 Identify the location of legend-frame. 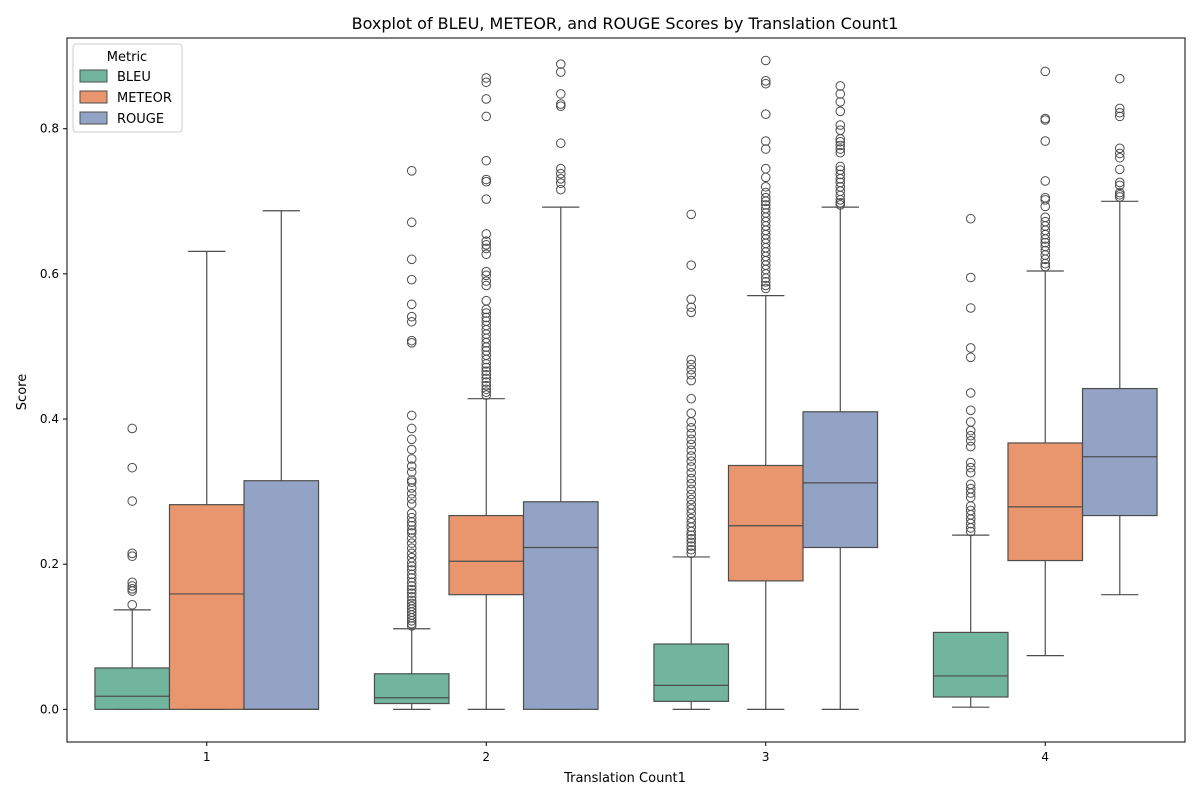
(127, 88).